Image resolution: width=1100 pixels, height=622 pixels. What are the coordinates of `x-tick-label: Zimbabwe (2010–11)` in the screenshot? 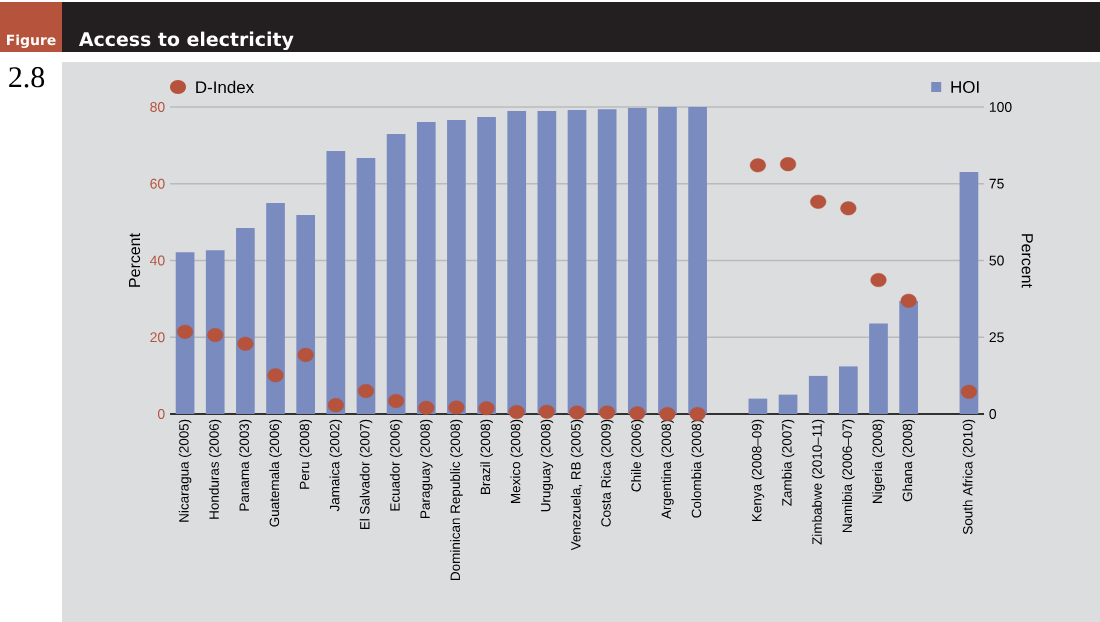 It's located at (818, 482).